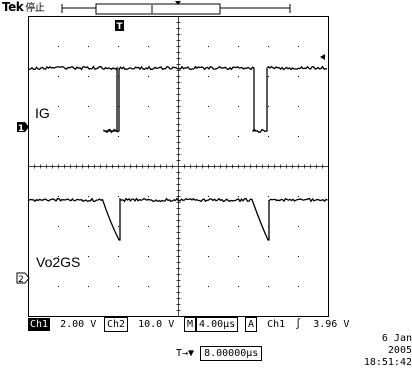 The height and width of the screenshot is (369, 412). I want to click on trigger-position-marker: T, so click(119, 26).